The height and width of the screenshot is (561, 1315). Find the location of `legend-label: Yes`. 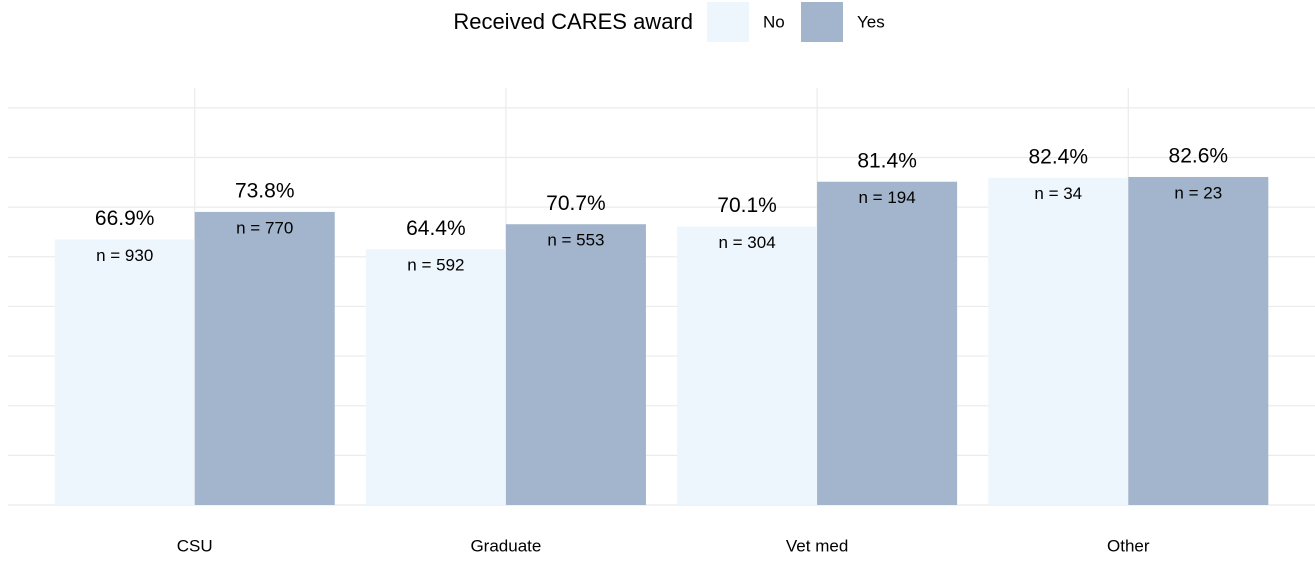

legend-label: Yes is located at coordinates (871, 21).